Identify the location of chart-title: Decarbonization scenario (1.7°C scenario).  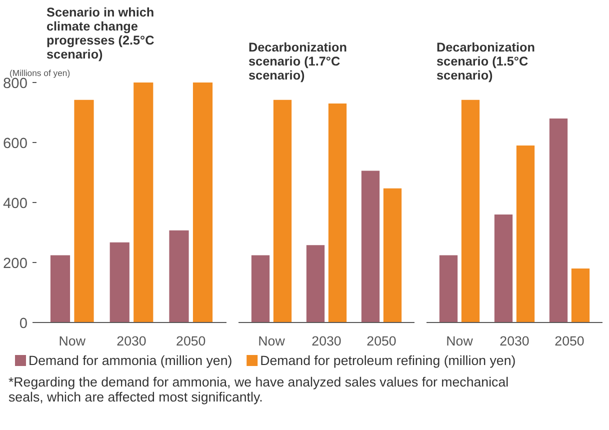
(297, 61).